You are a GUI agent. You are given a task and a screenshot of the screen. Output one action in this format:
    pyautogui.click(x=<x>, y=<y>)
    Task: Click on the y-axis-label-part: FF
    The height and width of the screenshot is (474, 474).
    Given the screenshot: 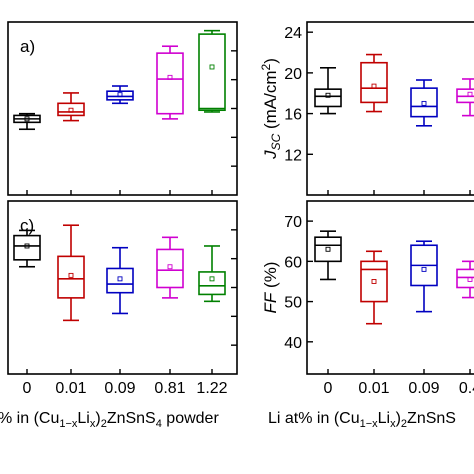 What is the action you would take?
    pyautogui.click(x=270, y=302)
    